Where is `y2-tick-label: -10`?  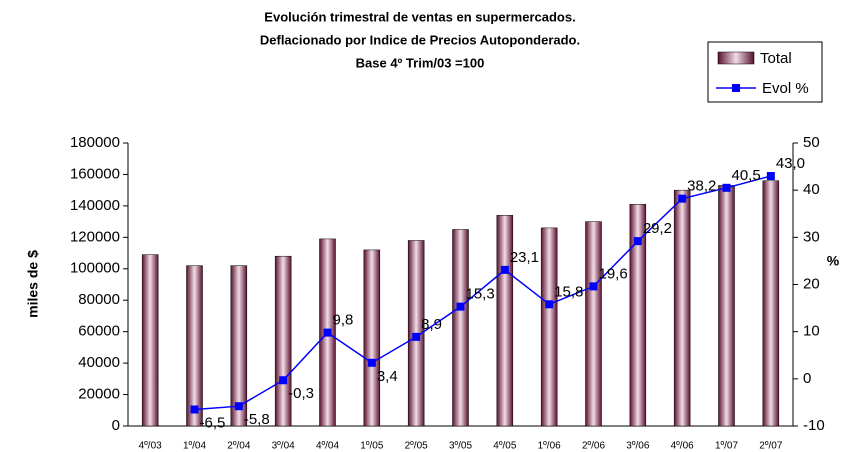 y2-tick-label: -10 is located at coordinates (814, 425).